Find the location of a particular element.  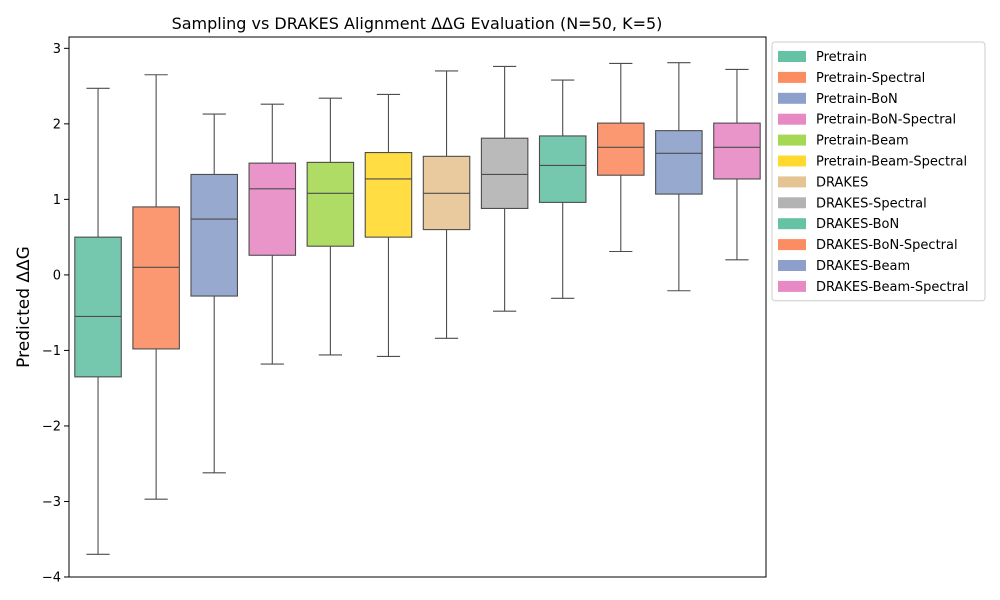

y-tick-label: 2 is located at coordinates (57, 124).